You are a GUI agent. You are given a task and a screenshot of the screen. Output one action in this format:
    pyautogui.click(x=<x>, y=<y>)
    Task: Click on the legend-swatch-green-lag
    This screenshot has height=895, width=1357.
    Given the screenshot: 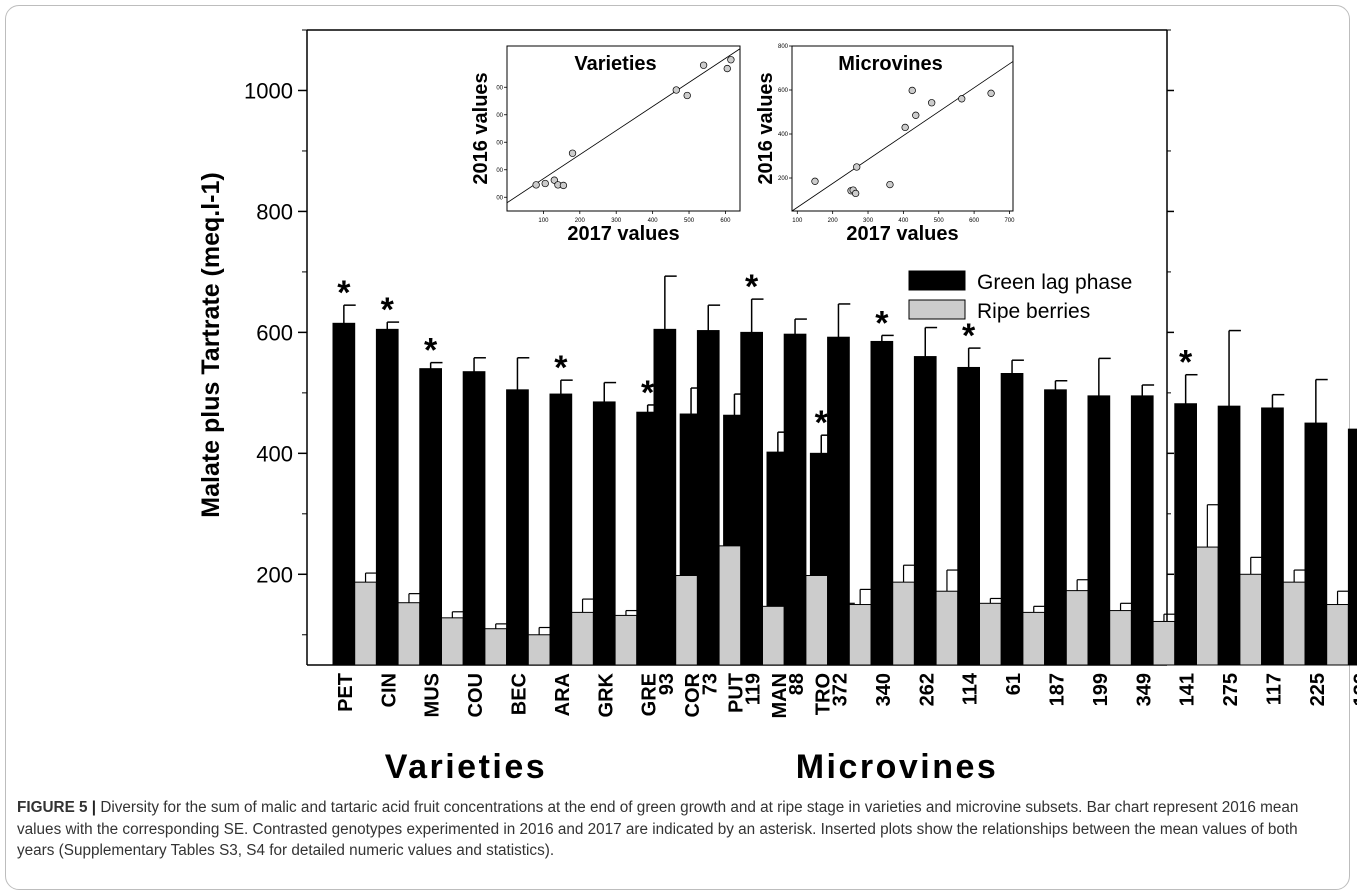 What is the action you would take?
    pyautogui.click(x=937, y=280)
    